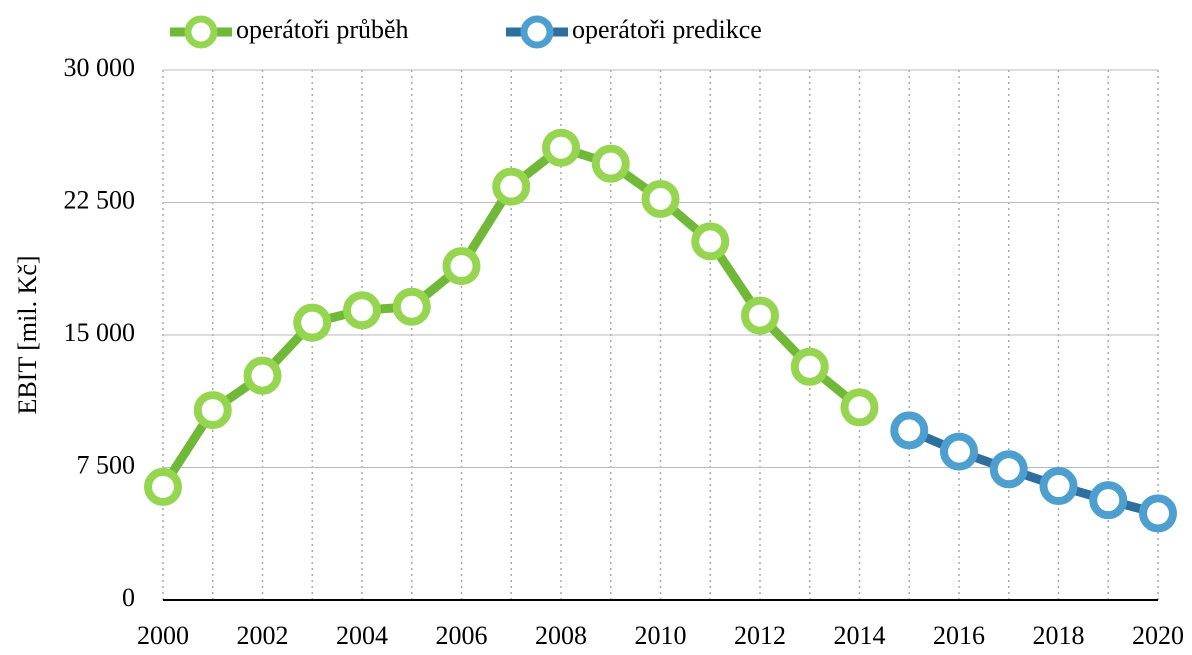 Image resolution: width=1192 pixels, height=655 pixels. Describe the element at coordinates (661, 635) in the screenshot. I see `x-tick-label: 2010` at that location.